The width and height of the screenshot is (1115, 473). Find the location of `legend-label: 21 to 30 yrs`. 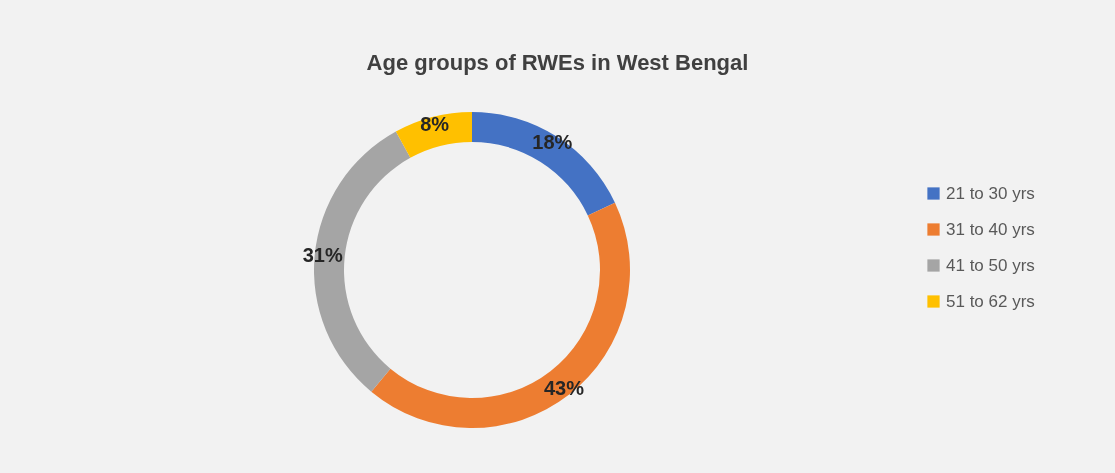

legend-label: 21 to 30 yrs is located at coordinates (990, 193).